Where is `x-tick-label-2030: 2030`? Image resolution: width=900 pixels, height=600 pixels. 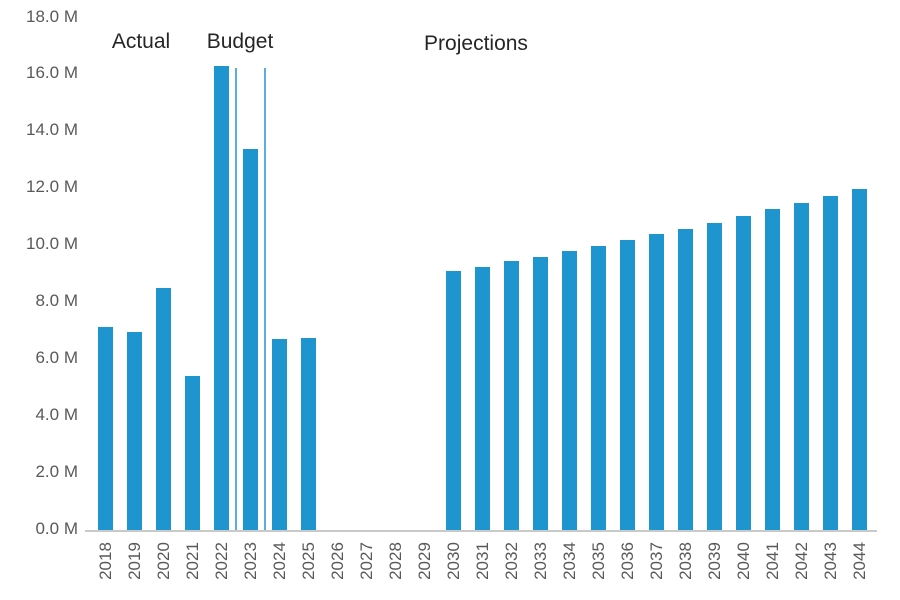 x-tick-label-2030: 2030 is located at coordinates (453, 561).